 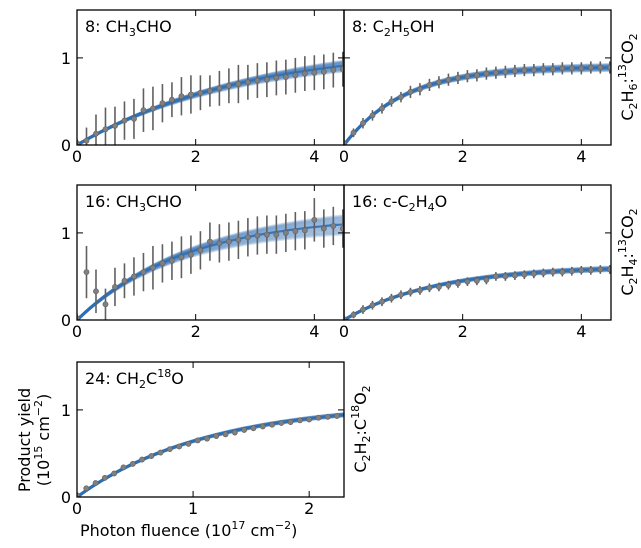 What do you see at coordinates (24, 440) in the screenshot?
I see `y-axis-label-line1: Product yield` at bounding box center [24, 440].